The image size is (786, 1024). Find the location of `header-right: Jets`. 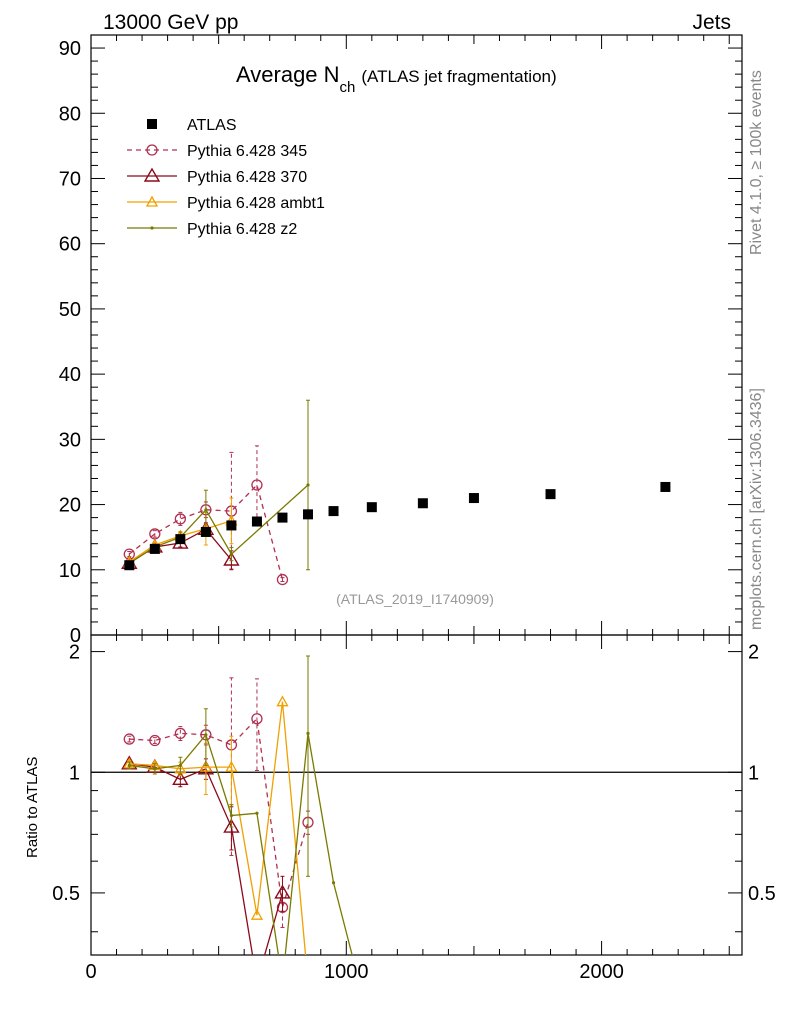

header-right: Jets is located at coordinates (711, 22).